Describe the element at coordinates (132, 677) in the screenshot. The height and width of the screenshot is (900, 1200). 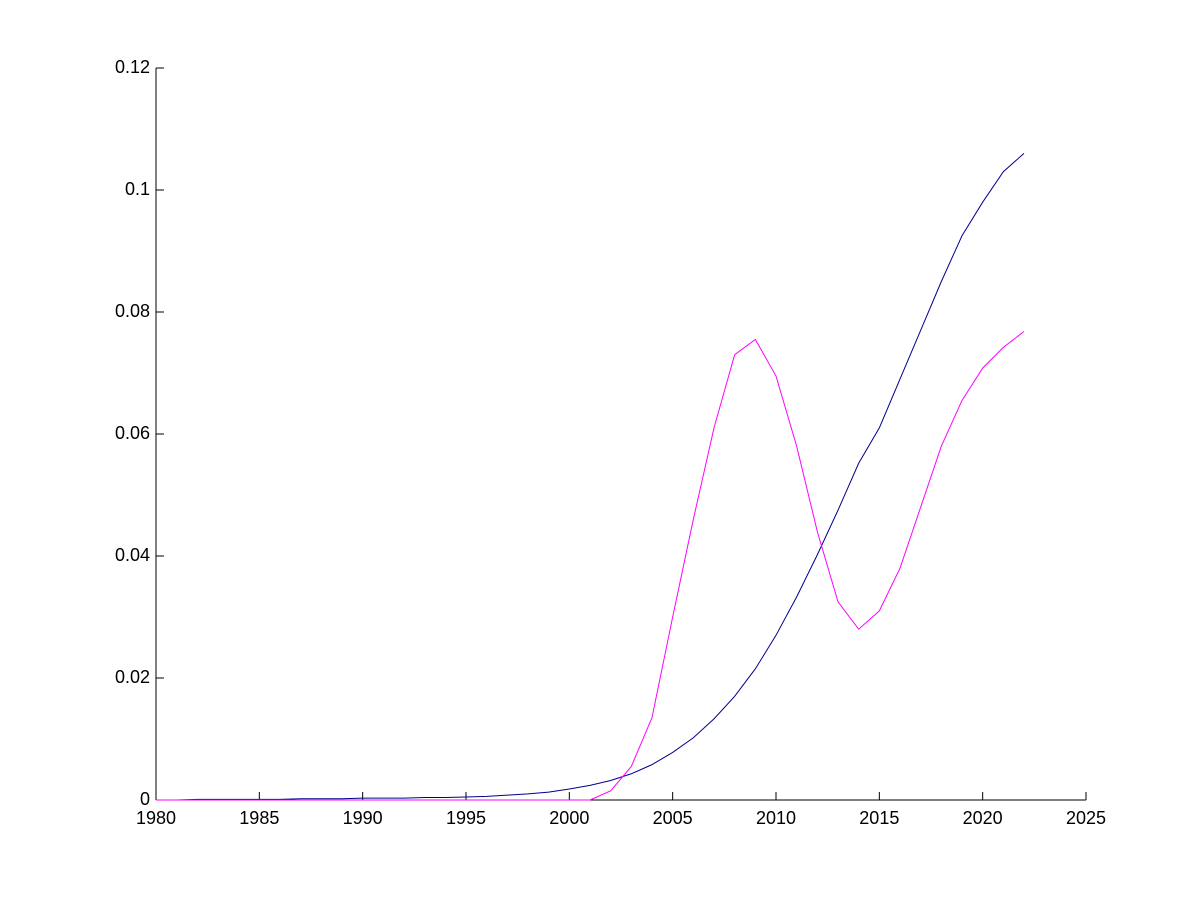
I see `y-tick-label: 0.02` at that location.